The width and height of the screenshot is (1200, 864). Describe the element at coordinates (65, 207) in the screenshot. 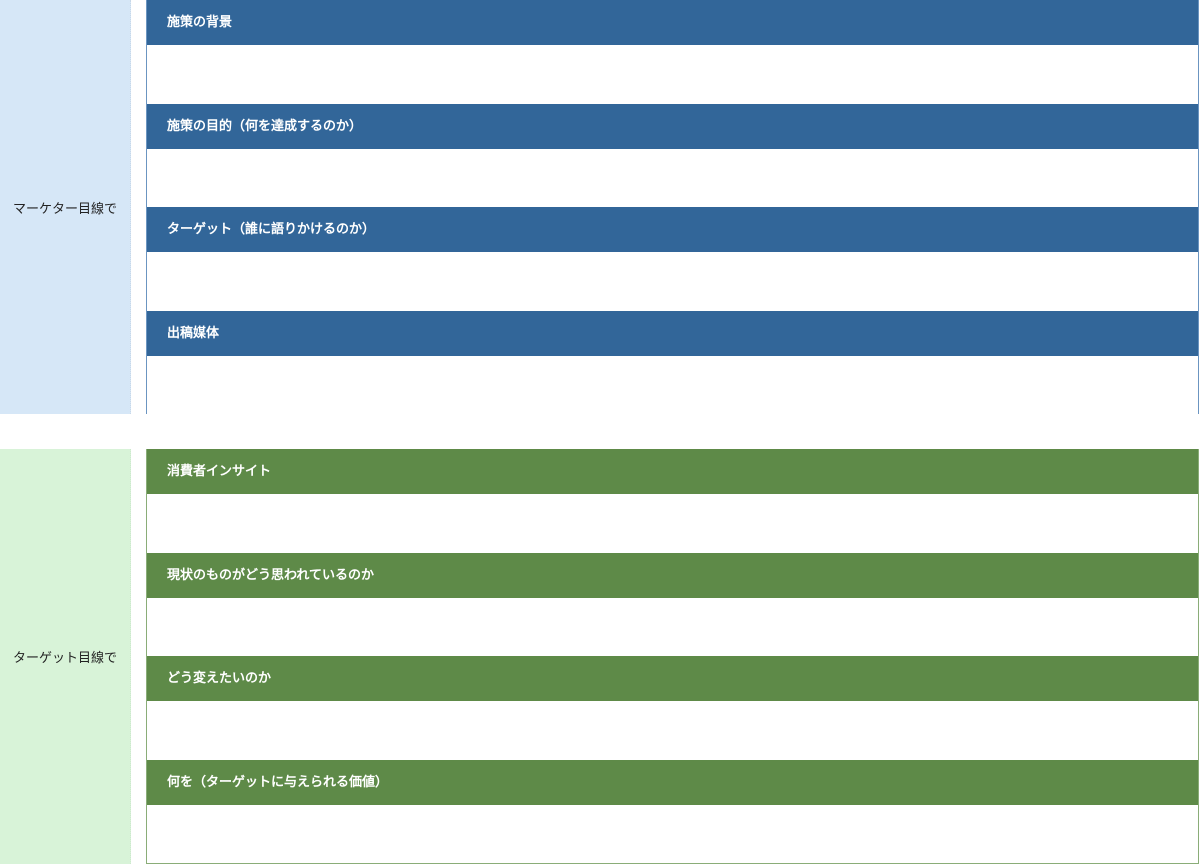

I see `section-label: マーケター目線で` at that location.